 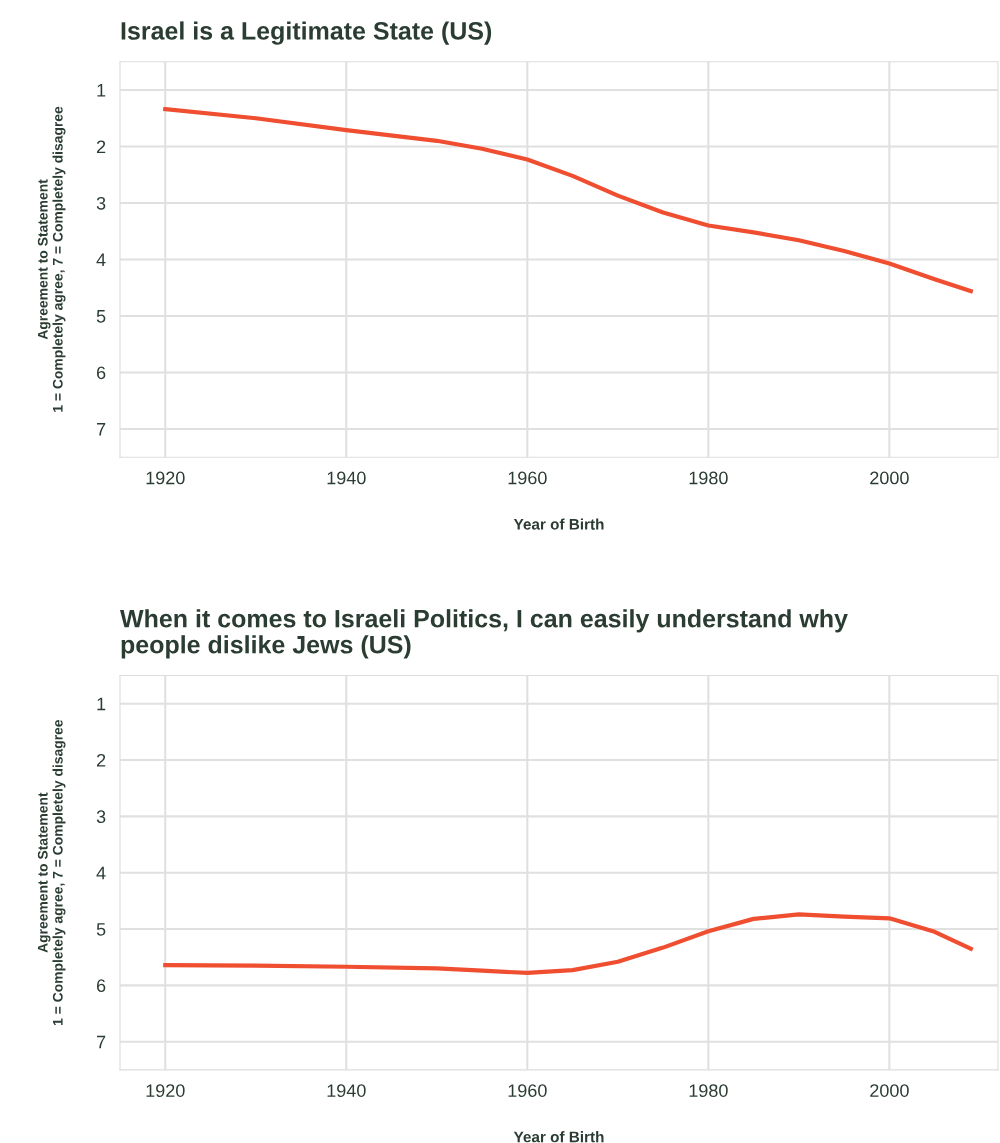 I want to click on chart-title: Israel is a Legitimate State (US), so click(x=306, y=33).